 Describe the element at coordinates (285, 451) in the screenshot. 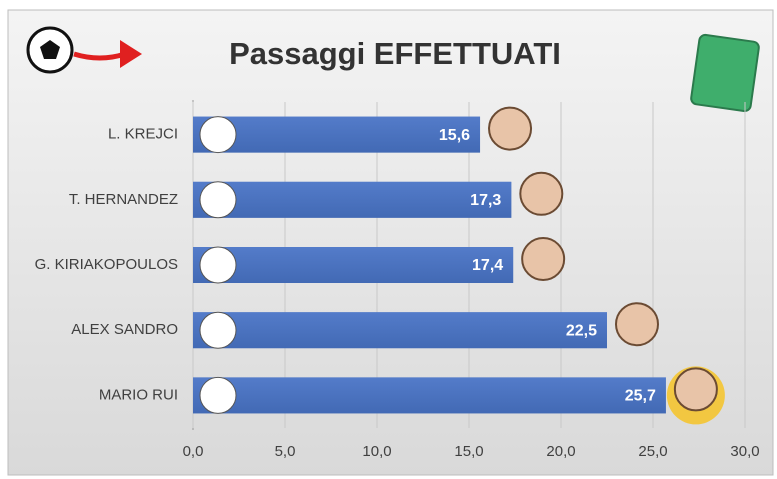

I see `x-tick-label: 5,0` at that location.